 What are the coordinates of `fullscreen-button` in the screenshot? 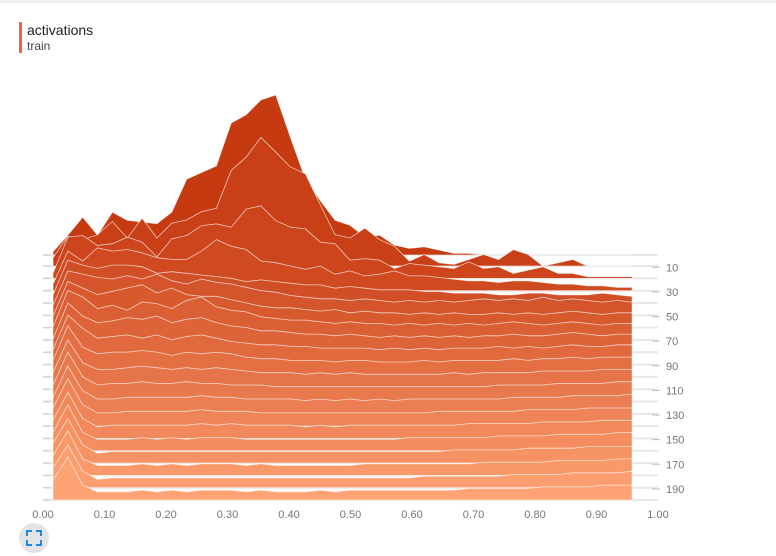 It's located at (34, 538).